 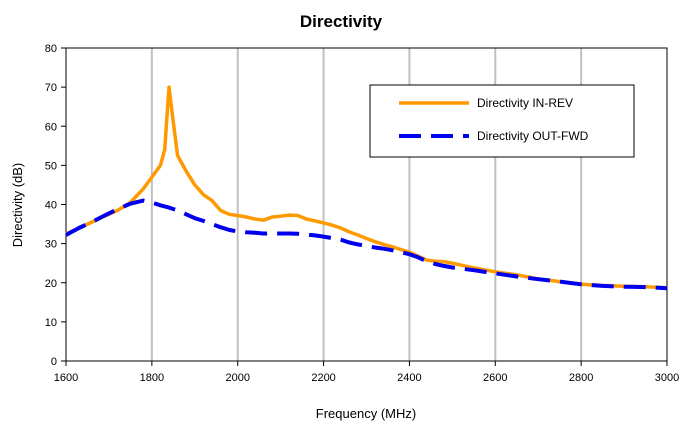 What do you see at coordinates (341, 21) in the screenshot?
I see `chart-title: Directivity` at bounding box center [341, 21].